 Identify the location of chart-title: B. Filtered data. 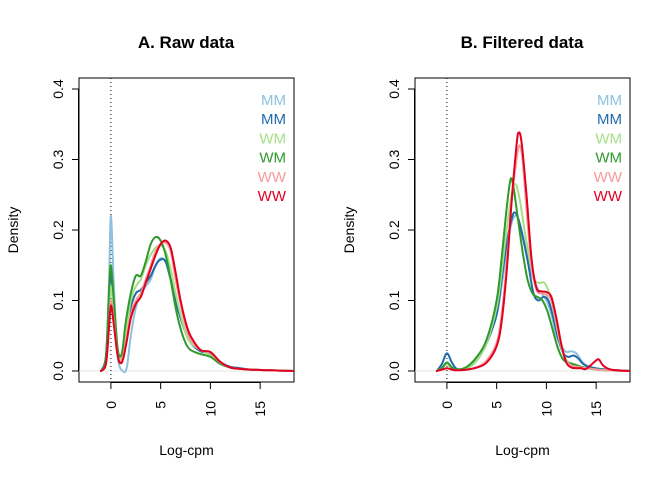
(522, 42).